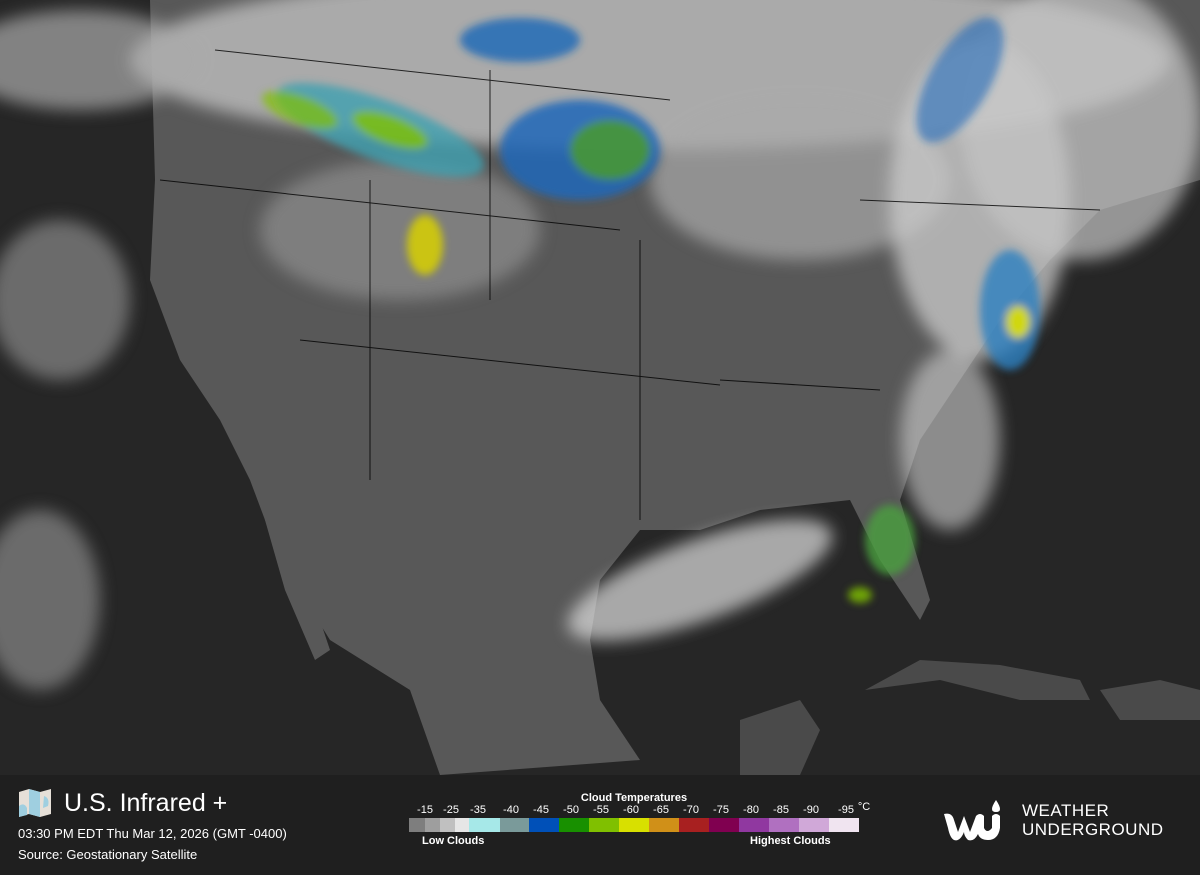 Image resolution: width=1200 pixels, height=875 pixels. Describe the element at coordinates (972, 820) in the screenshot. I see `wu-logo-icon` at that location.